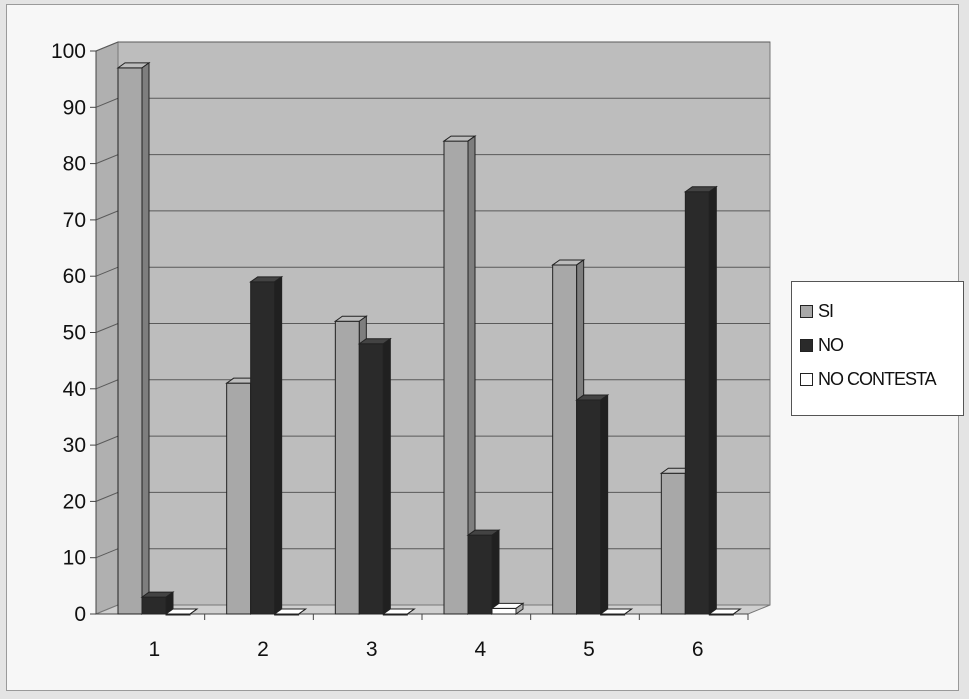 This screenshot has width=969, height=699. Describe the element at coordinates (74, 220) in the screenshot. I see `y-tick-label: 70` at that location.